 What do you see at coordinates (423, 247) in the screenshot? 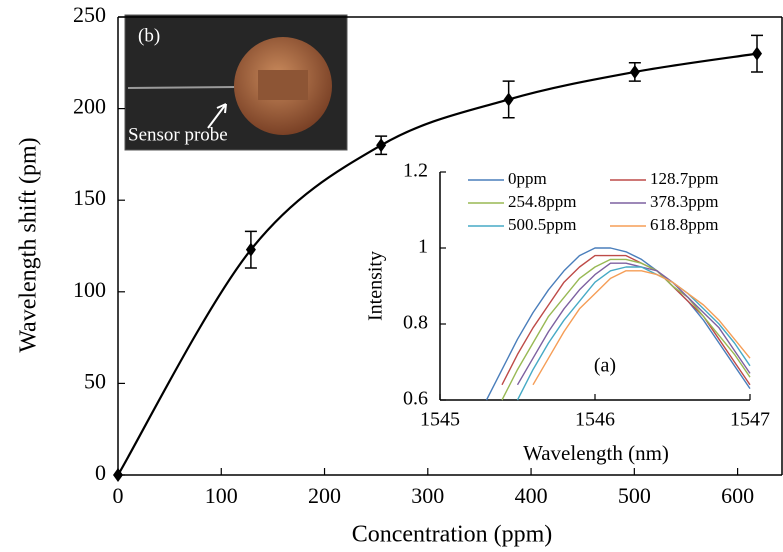
I see `y-tick-label: 1` at bounding box center [423, 247].